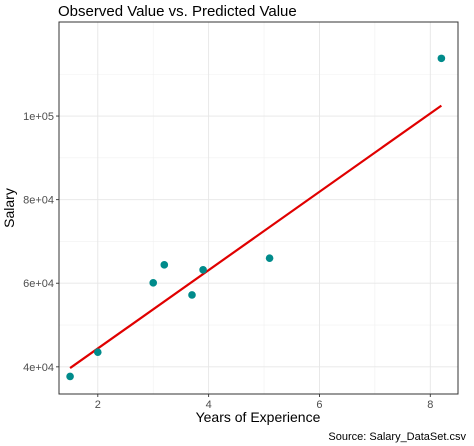 This screenshot has height=446, width=474. I want to click on x-axis-ticks: 2 4 6 8, so click(264, 402).